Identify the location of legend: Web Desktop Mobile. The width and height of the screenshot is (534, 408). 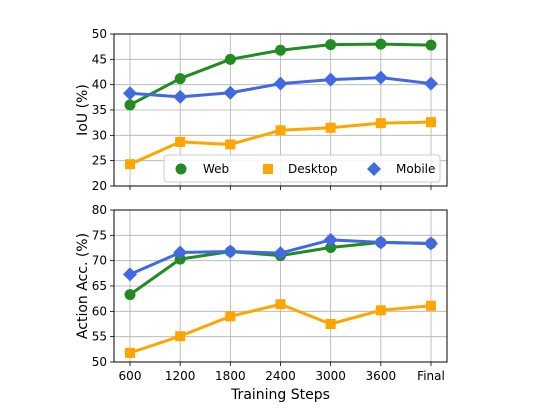
(302, 168).